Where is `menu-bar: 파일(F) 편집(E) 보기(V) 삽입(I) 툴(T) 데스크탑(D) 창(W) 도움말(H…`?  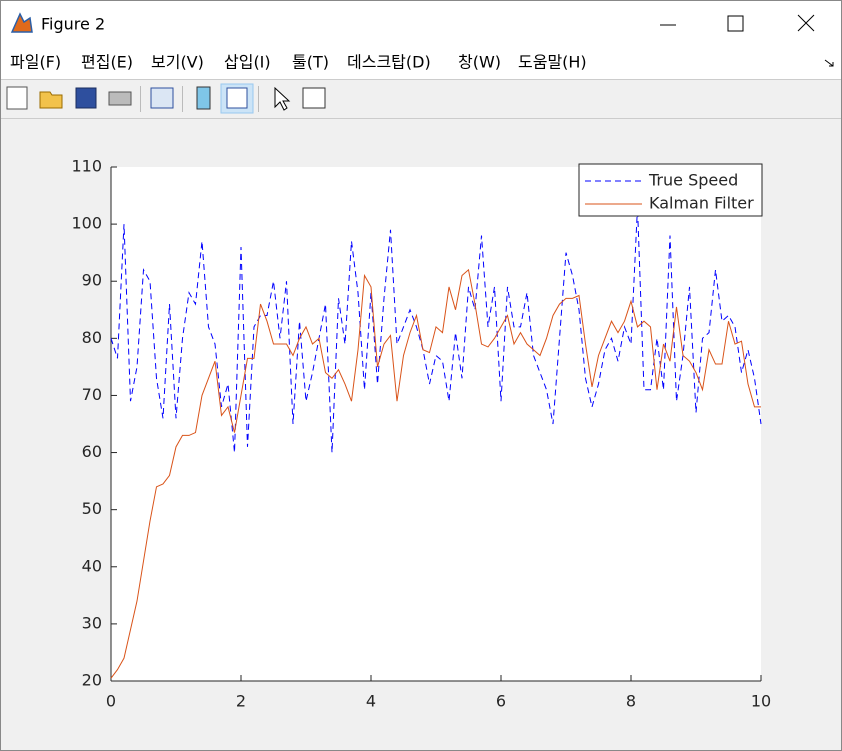
menu-bar: 파일(F) 편집(E) 보기(V) 삽입(I) 툴(T) 데스크탑(D) 창(W) 도움말(H… is located at coordinates (421, 63).